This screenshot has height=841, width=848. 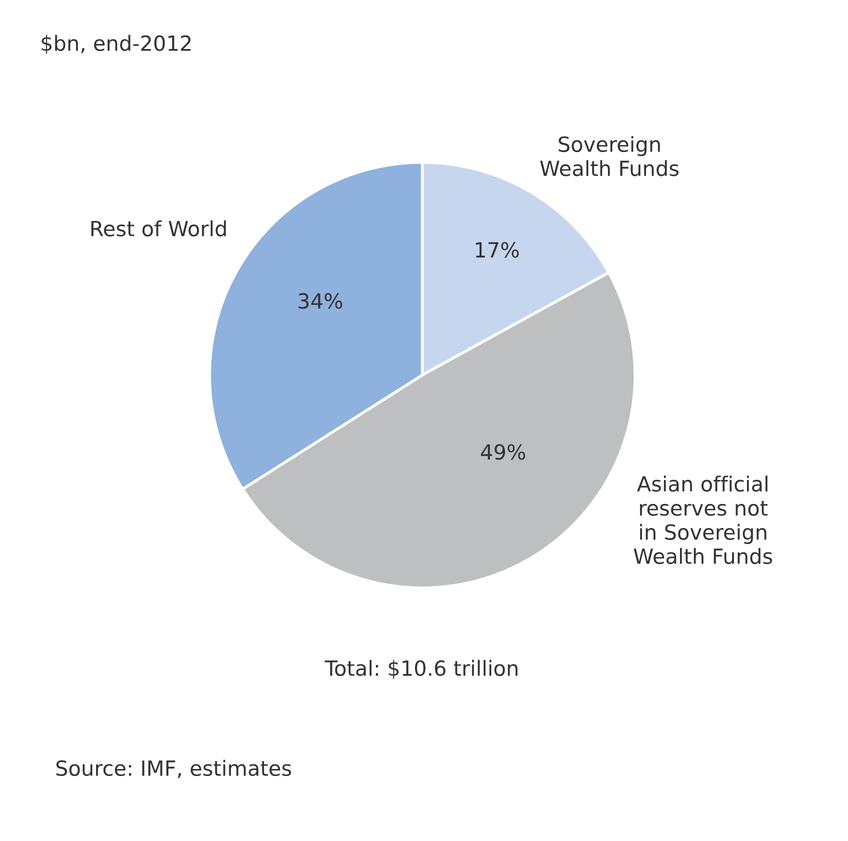 I want to click on chart-title: $bn, end-2012, so click(x=116, y=44).